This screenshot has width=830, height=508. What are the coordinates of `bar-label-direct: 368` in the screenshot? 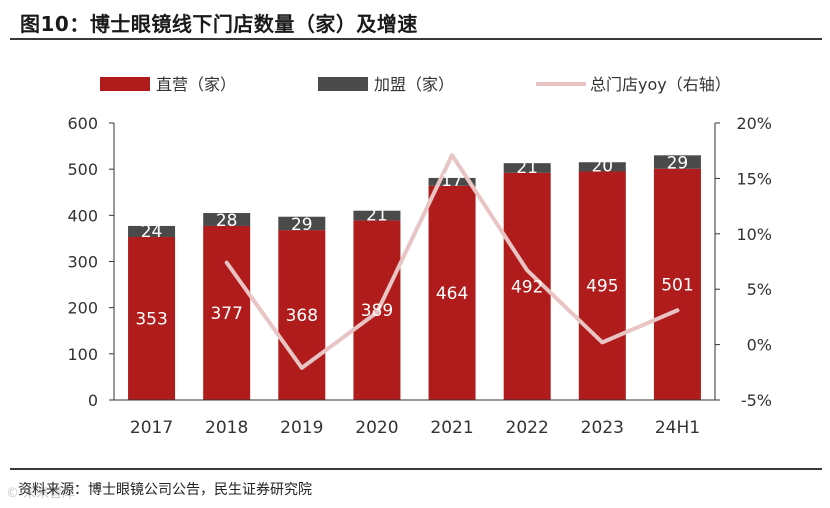 It's located at (302, 316).